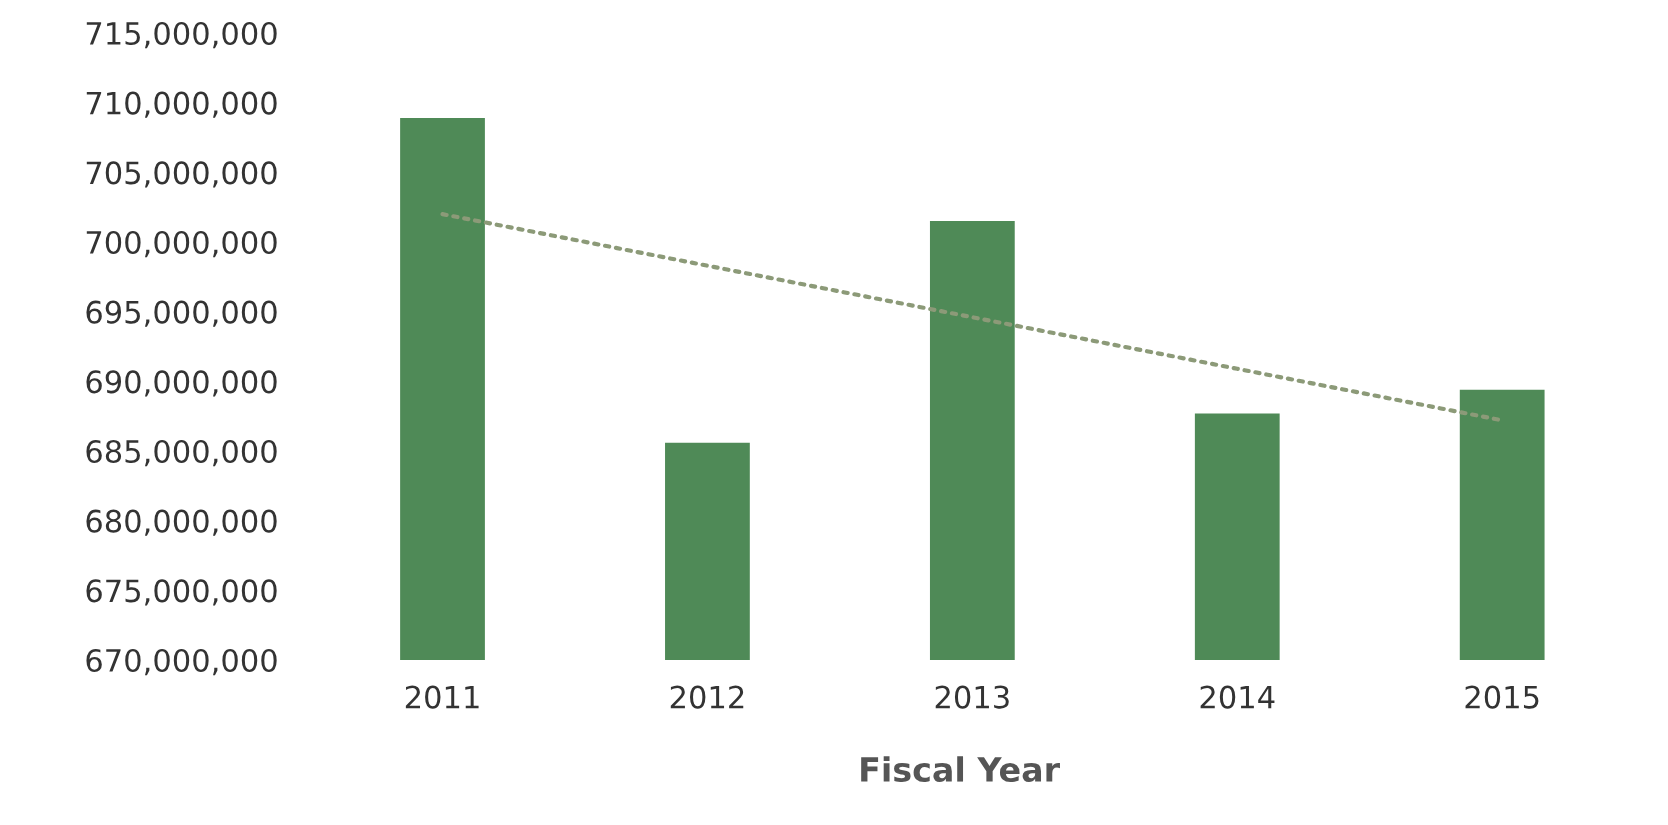 The width and height of the screenshot is (1668, 825). What do you see at coordinates (972, 697) in the screenshot?
I see `x-tick-label: 2013` at bounding box center [972, 697].